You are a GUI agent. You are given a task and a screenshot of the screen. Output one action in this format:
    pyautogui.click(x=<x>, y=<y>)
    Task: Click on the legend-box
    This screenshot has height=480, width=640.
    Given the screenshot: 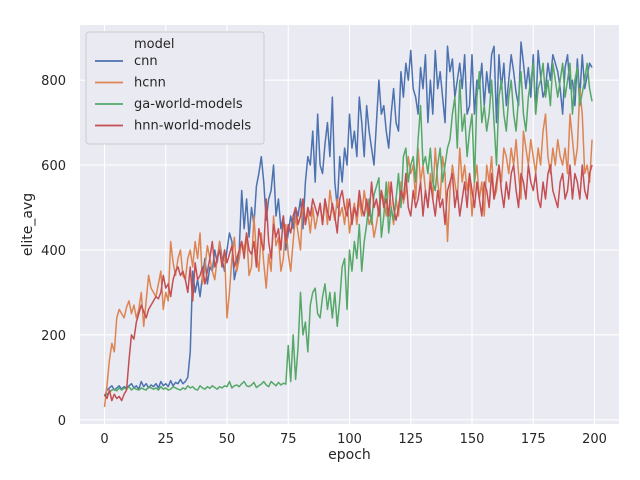 What is the action you would take?
    pyautogui.click(x=175, y=88)
    